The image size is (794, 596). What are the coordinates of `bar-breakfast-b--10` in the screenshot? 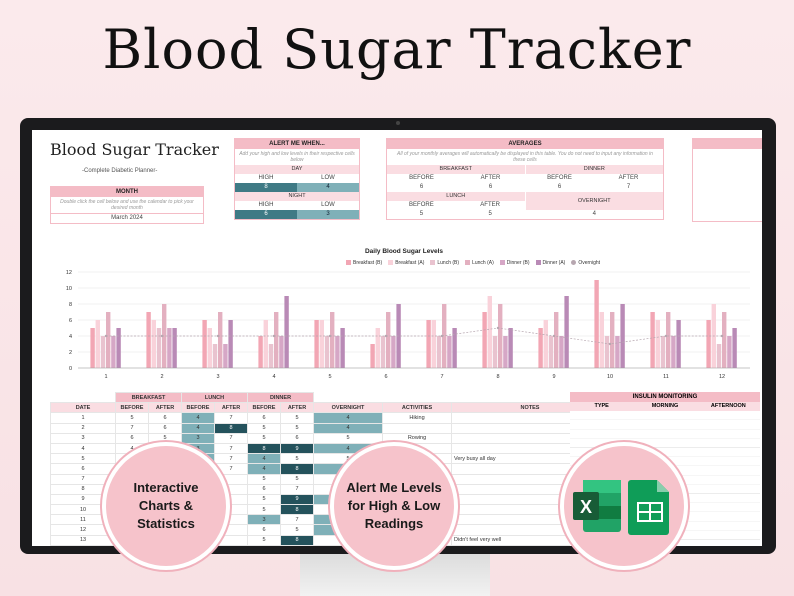 It's located at (596, 324).